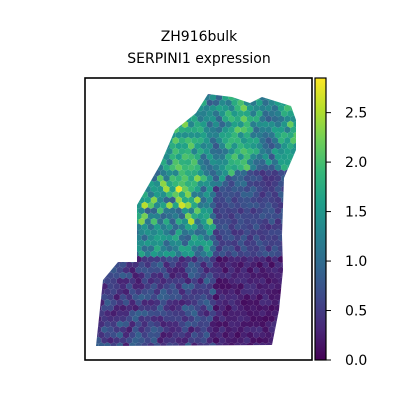  Describe the element at coordinates (320, 219) in the screenshot. I see `colorbar` at that location.